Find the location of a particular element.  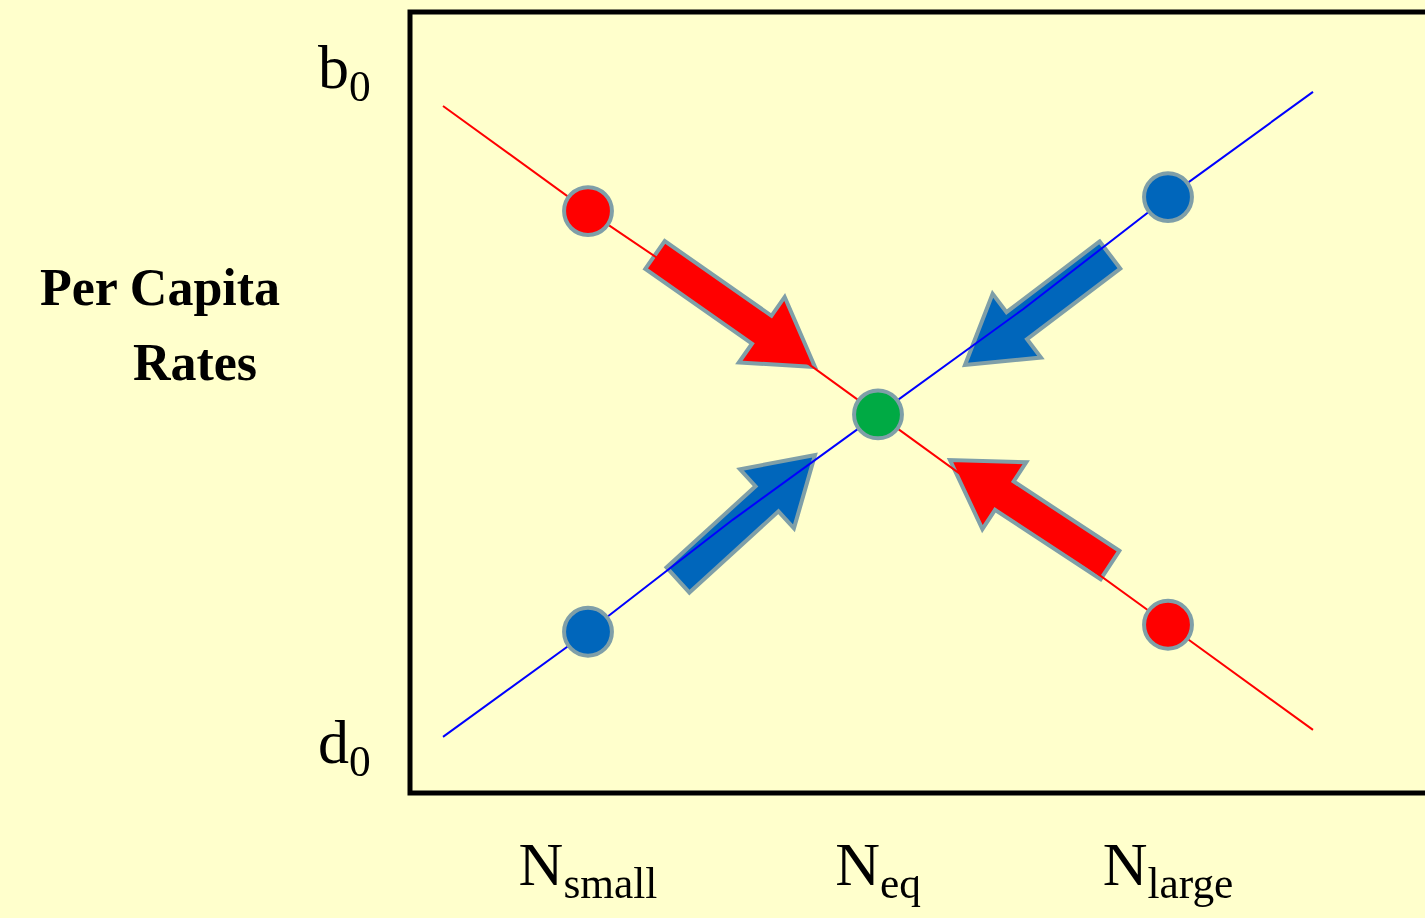

x-tick-label: N$_{eq}$ is located at coordinates (878, 868).